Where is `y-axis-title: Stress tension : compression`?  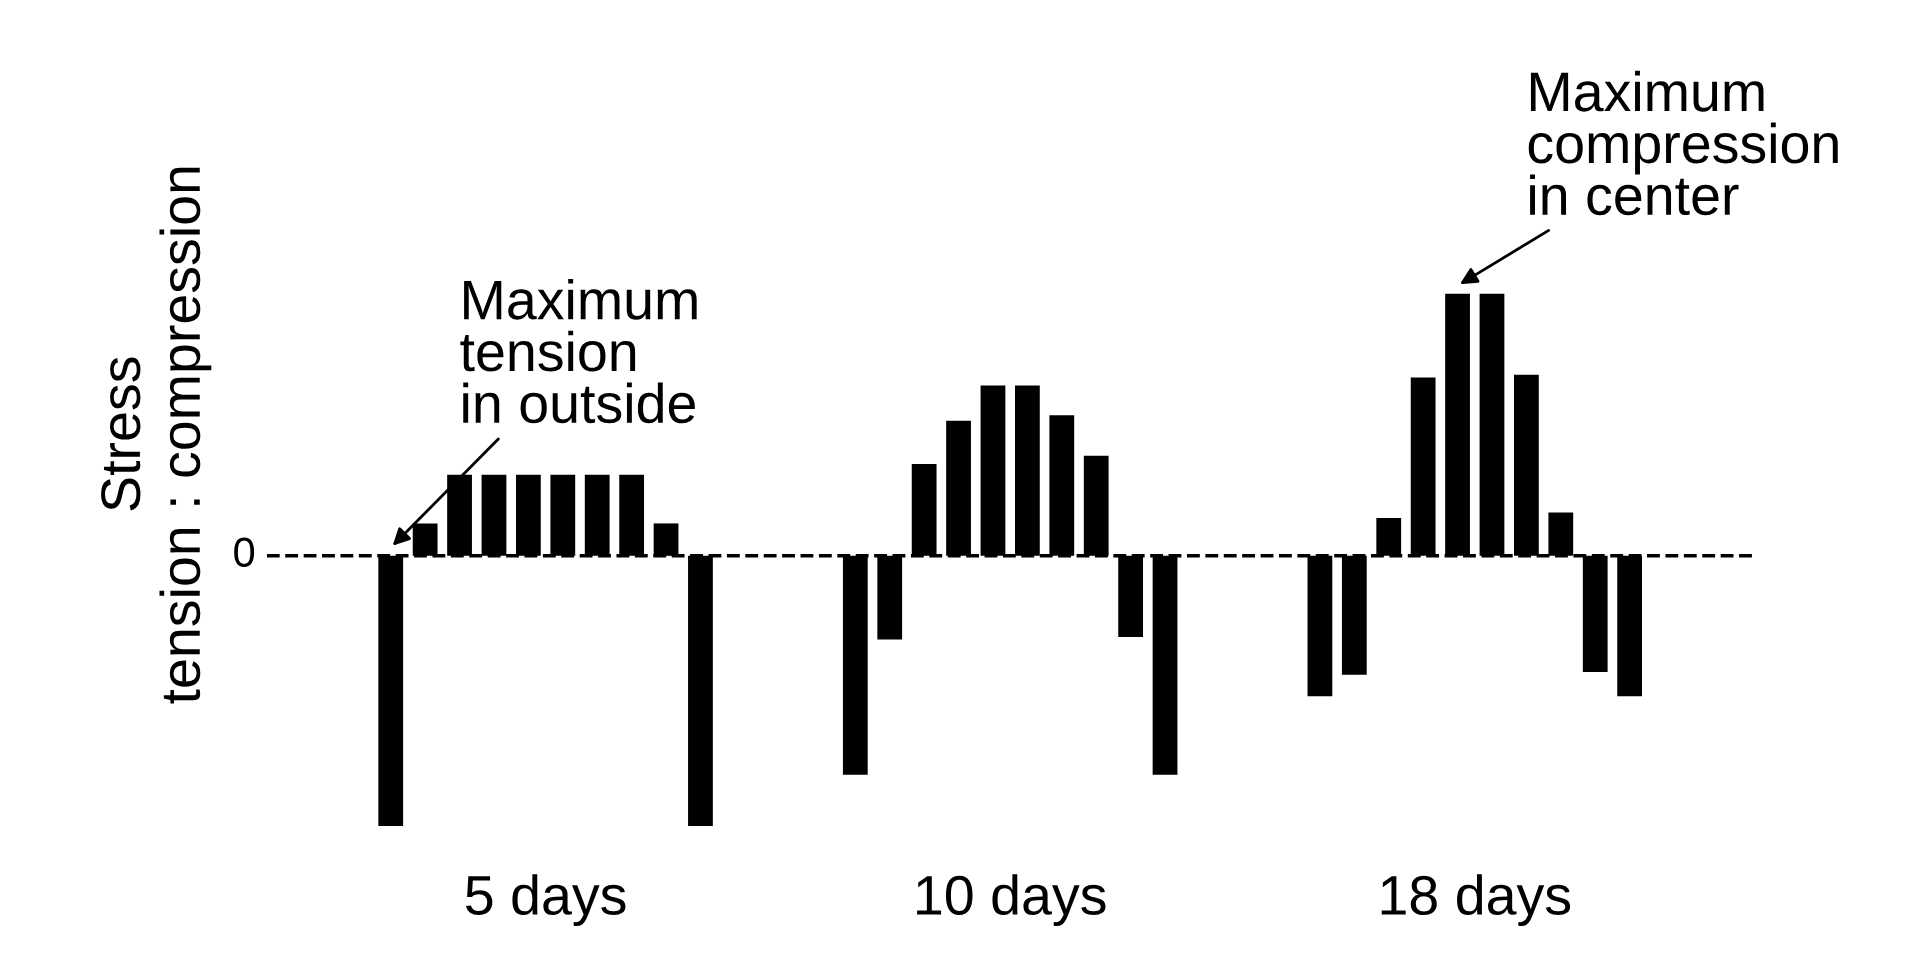
y-axis-title: Stress tension : compression is located at coordinates (156, 435).